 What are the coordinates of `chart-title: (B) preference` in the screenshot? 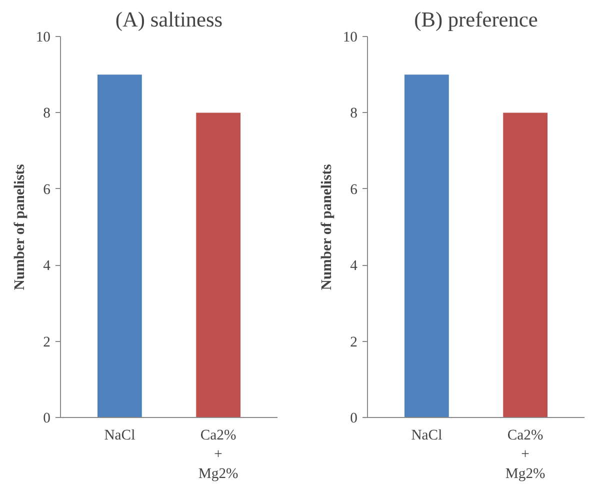 It's located at (476, 20).